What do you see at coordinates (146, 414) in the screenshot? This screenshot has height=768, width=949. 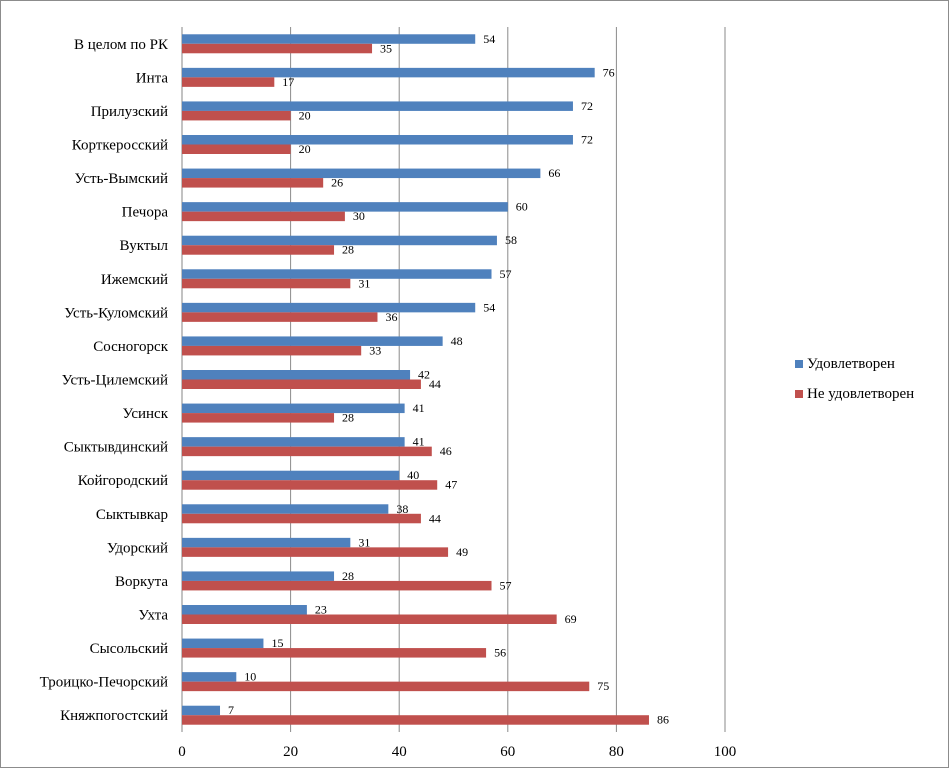 I see `category-label: Усинск` at bounding box center [146, 414].